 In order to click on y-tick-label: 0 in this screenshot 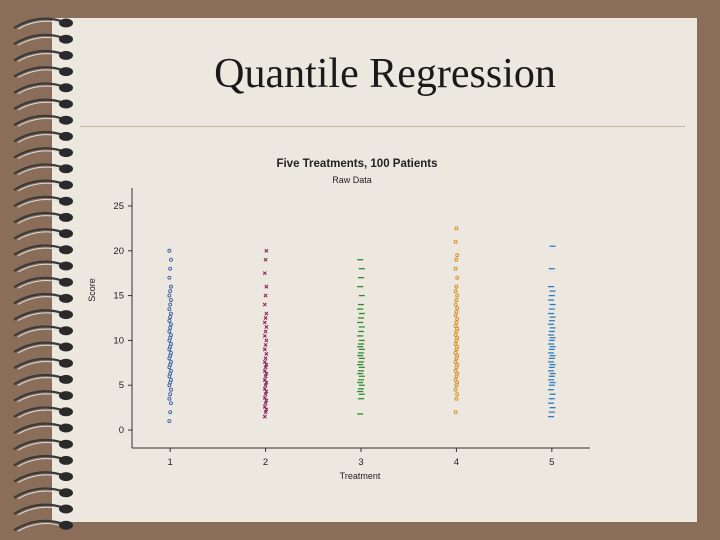, I will do `click(121, 430)`.